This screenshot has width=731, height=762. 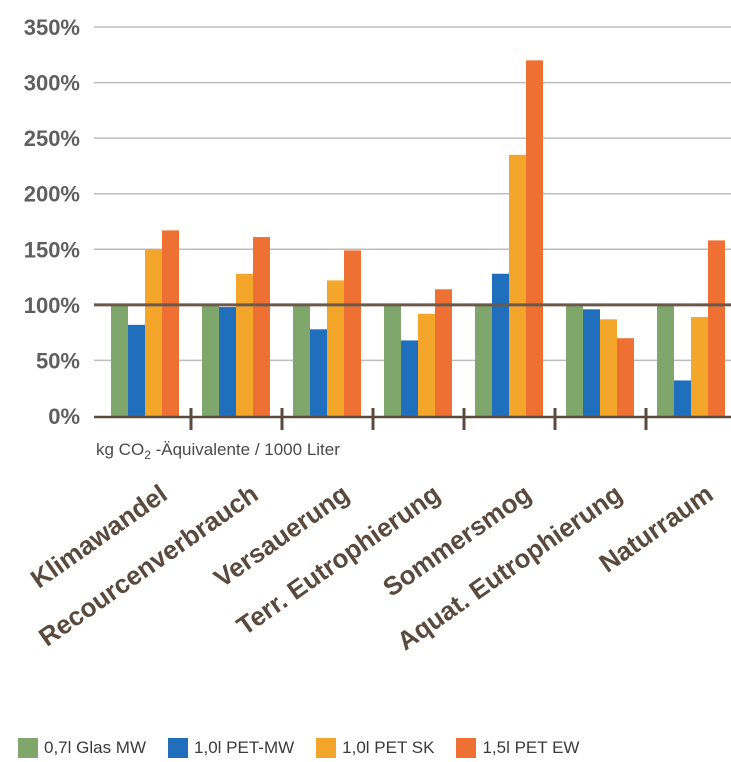 What do you see at coordinates (388, 747) in the screenshot?
I see `legend-label: 1,0l PET SK` at bounding box center [388, 747].